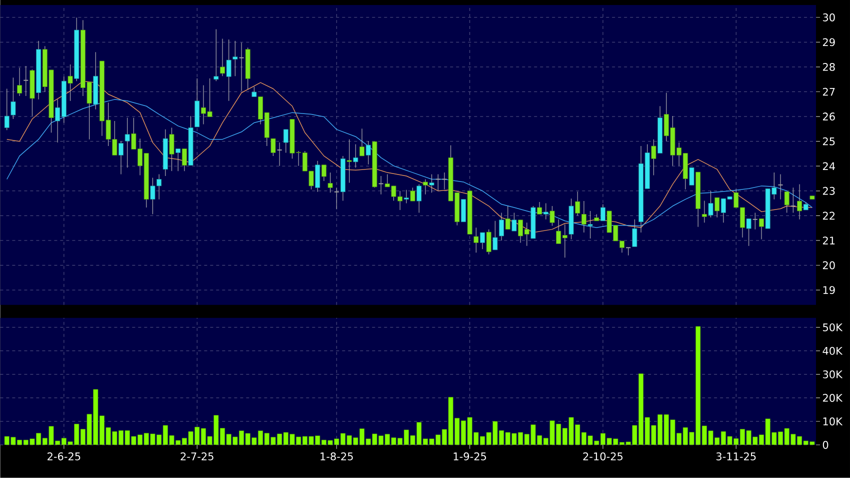 The width and height of the screenshot is (850, 478). I want to click on x-tick-label: 2-10-25, so click(602, 456).